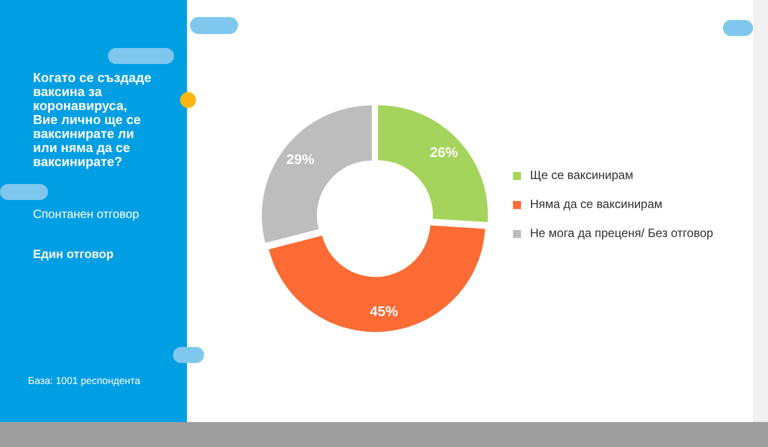  I want to click on text: Спонтанен отговор, so click(86, 214).